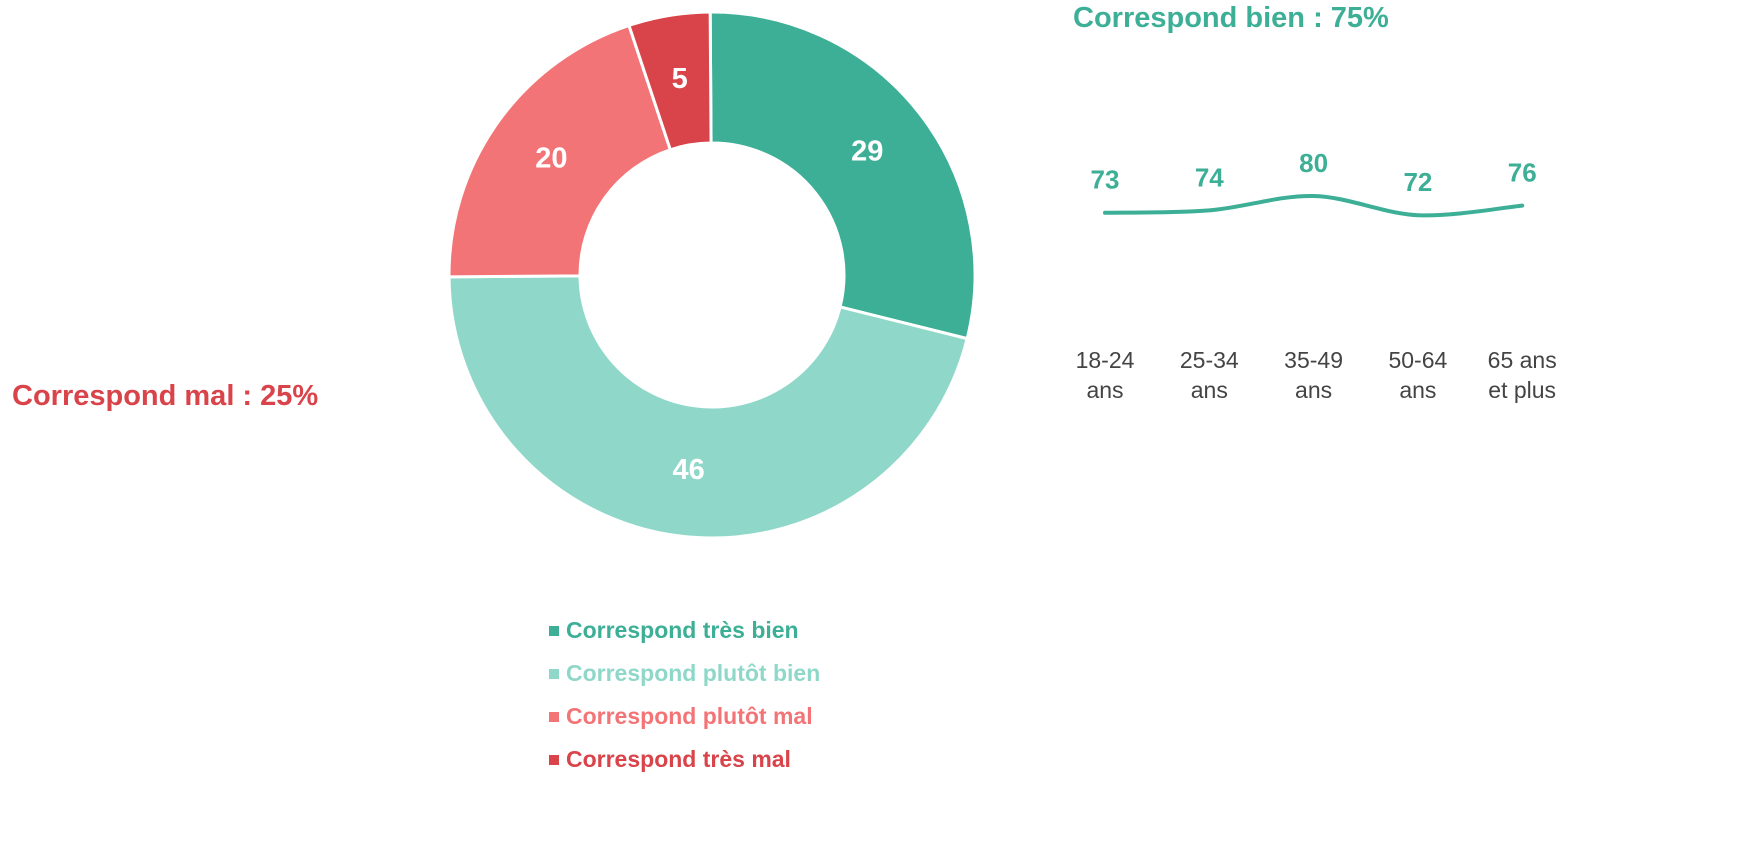 The height and width of the screenshot is (865, 1754). I want to click on data-label: 73, so click(1105, 180).